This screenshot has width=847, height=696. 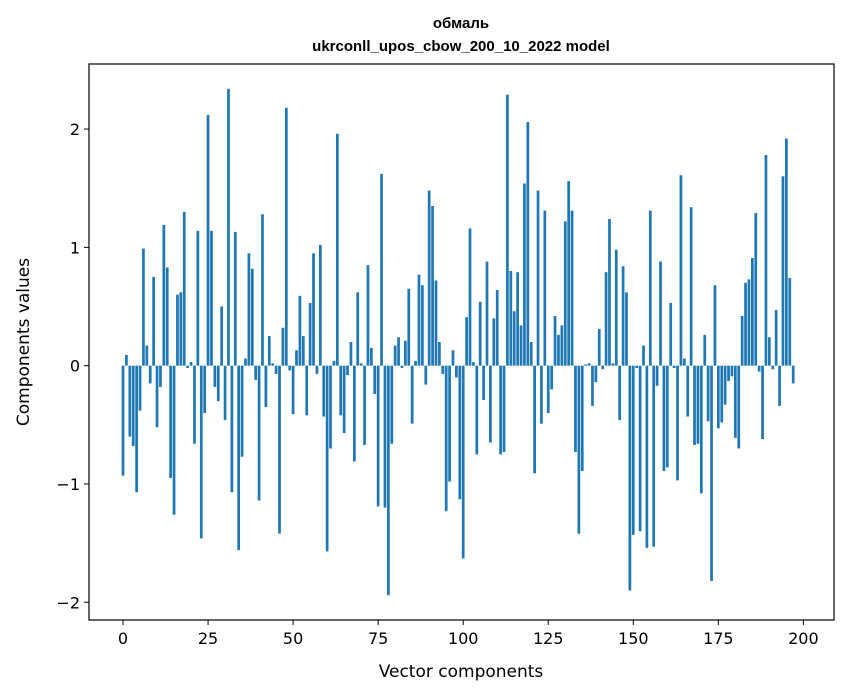 What do you see at coordinates (75, 129) in the screenshot?
I see `y-tick-label: 2` at bounding box center [75, 129].